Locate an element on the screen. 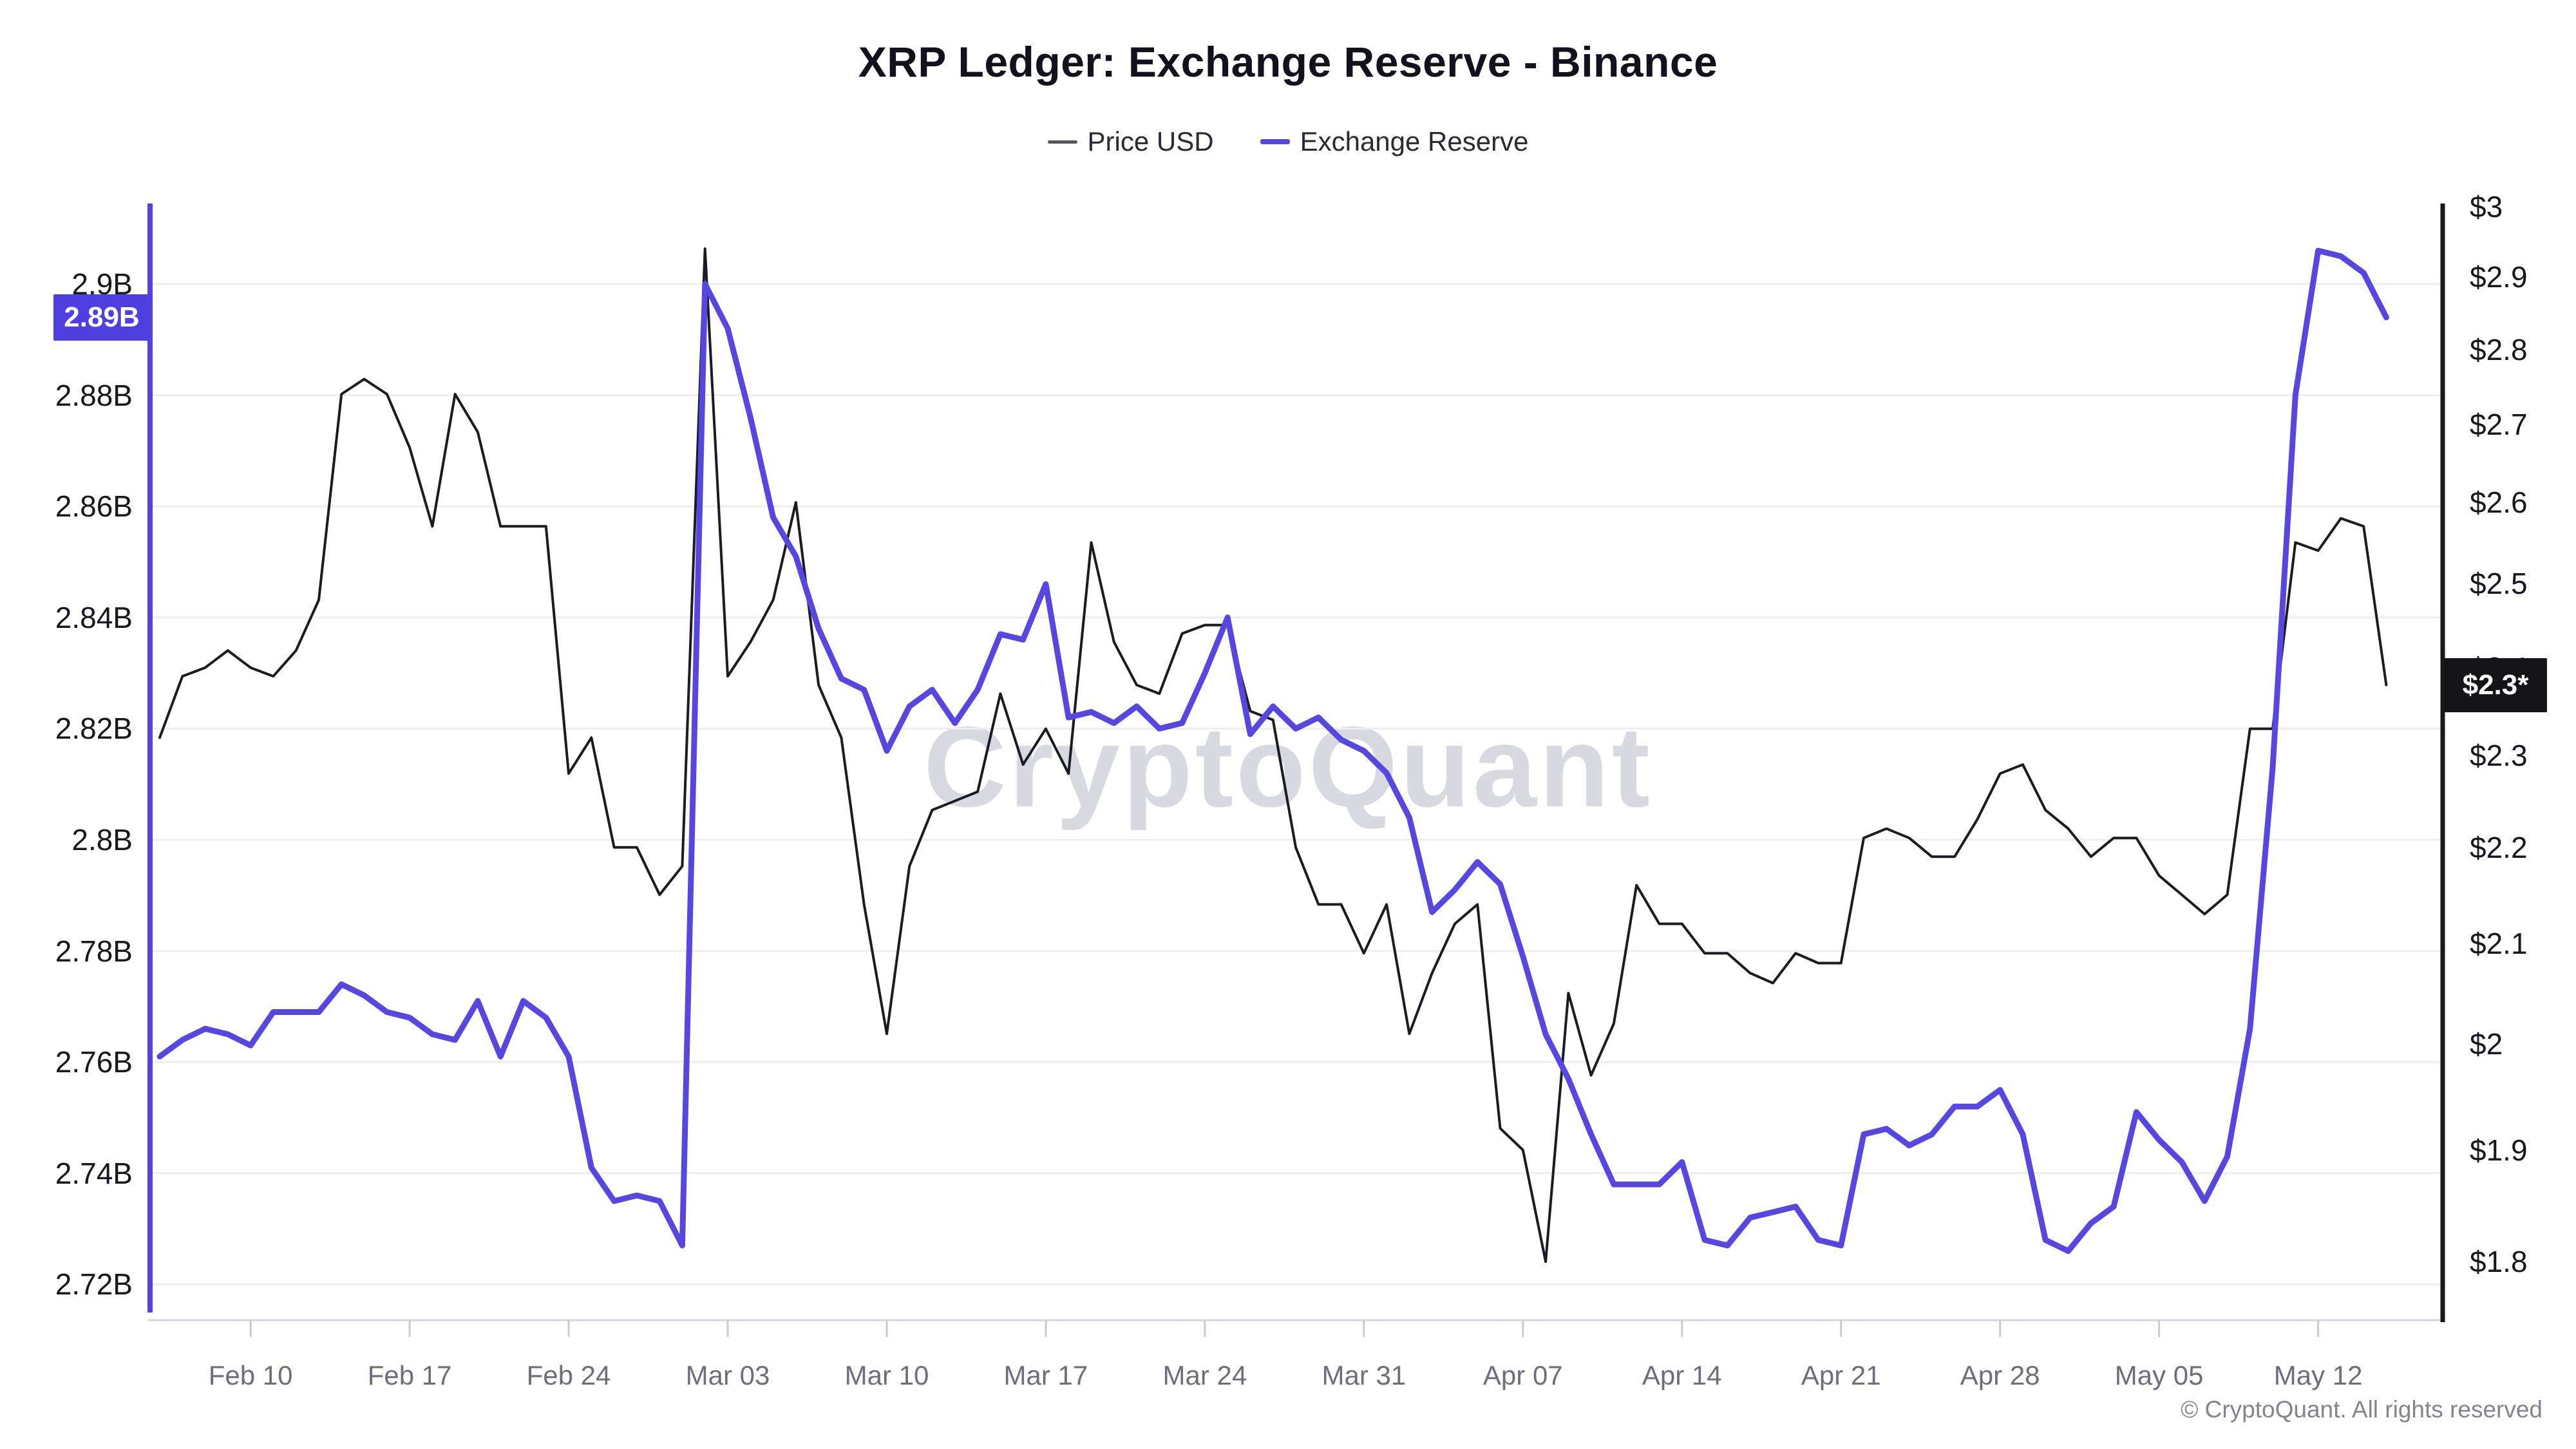  left-axis-label: 2.88B is located at coordinates (94, 395).